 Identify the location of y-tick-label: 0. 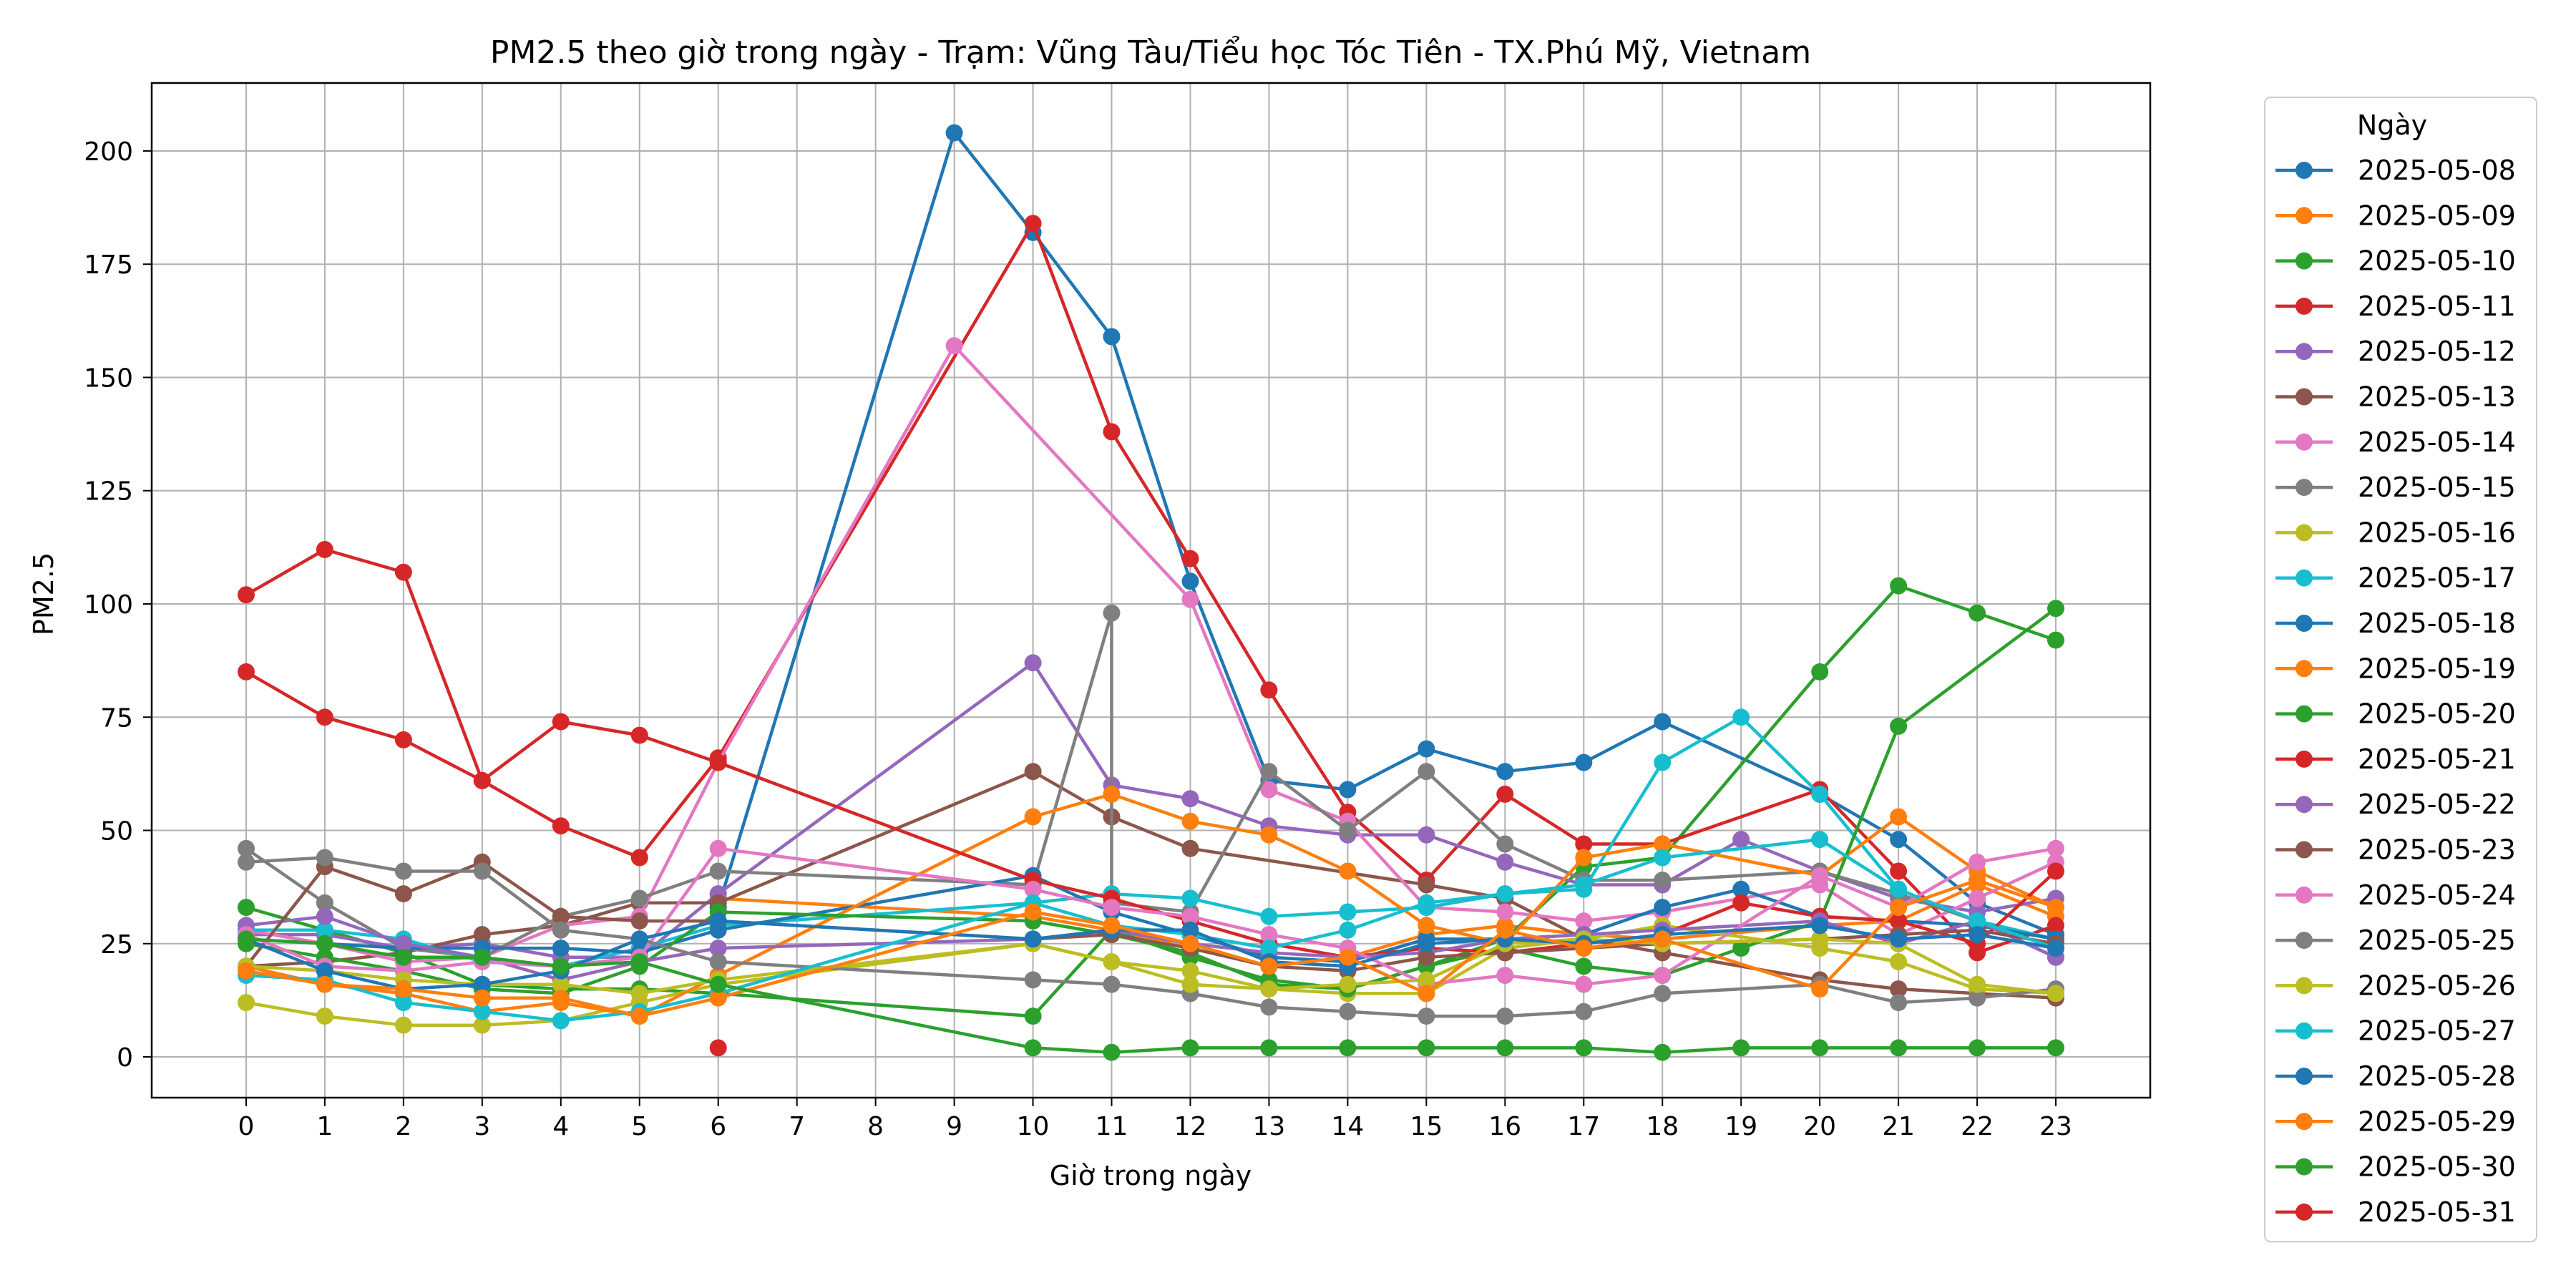
(125, 1058).